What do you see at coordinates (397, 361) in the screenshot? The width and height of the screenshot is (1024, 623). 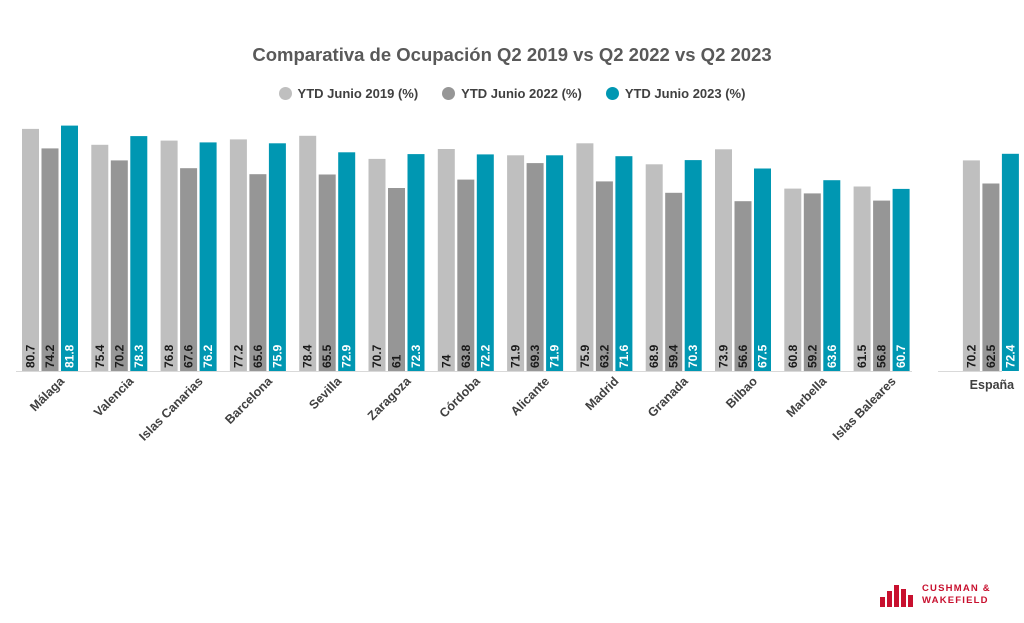 I see `data-label-2022: 61` at bounding box center [397, 361].